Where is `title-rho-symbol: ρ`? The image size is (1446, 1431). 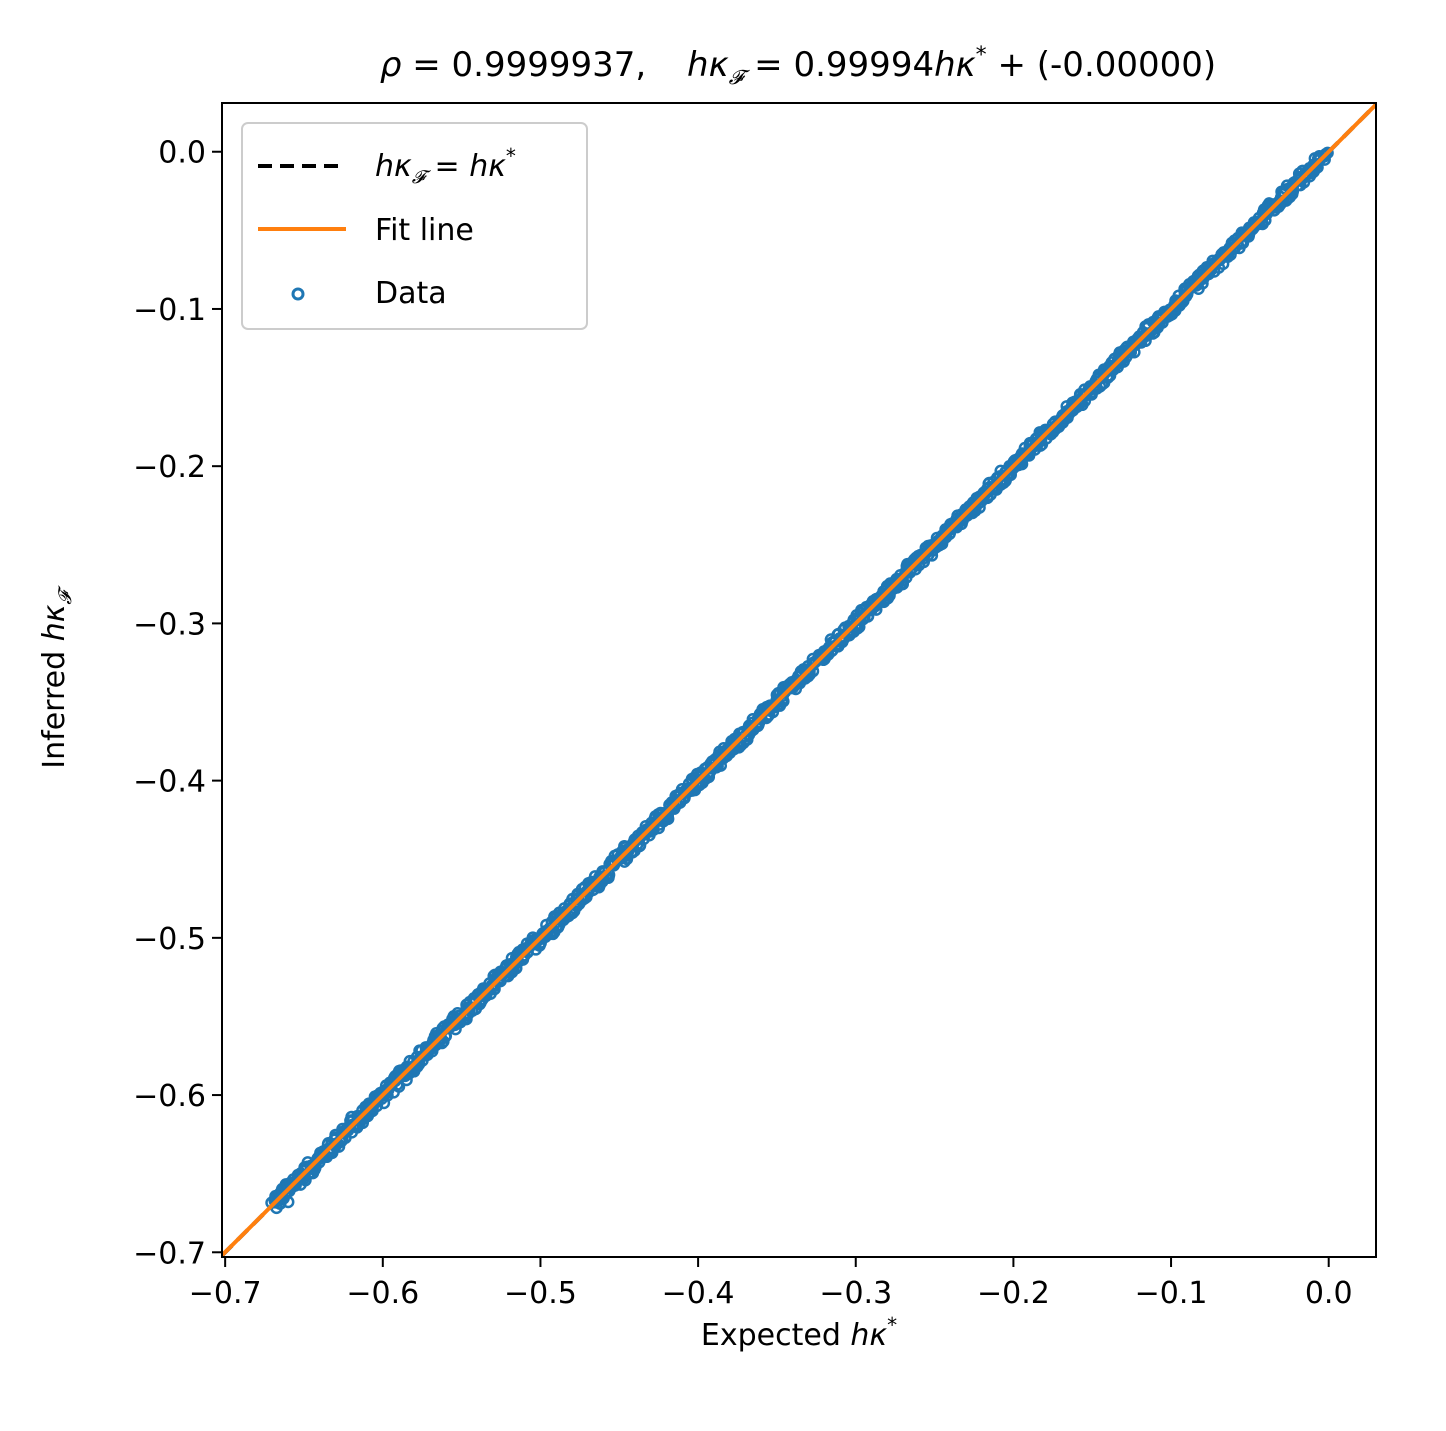
title-rho-symbol: ρ is located at coordinates (391, 65).